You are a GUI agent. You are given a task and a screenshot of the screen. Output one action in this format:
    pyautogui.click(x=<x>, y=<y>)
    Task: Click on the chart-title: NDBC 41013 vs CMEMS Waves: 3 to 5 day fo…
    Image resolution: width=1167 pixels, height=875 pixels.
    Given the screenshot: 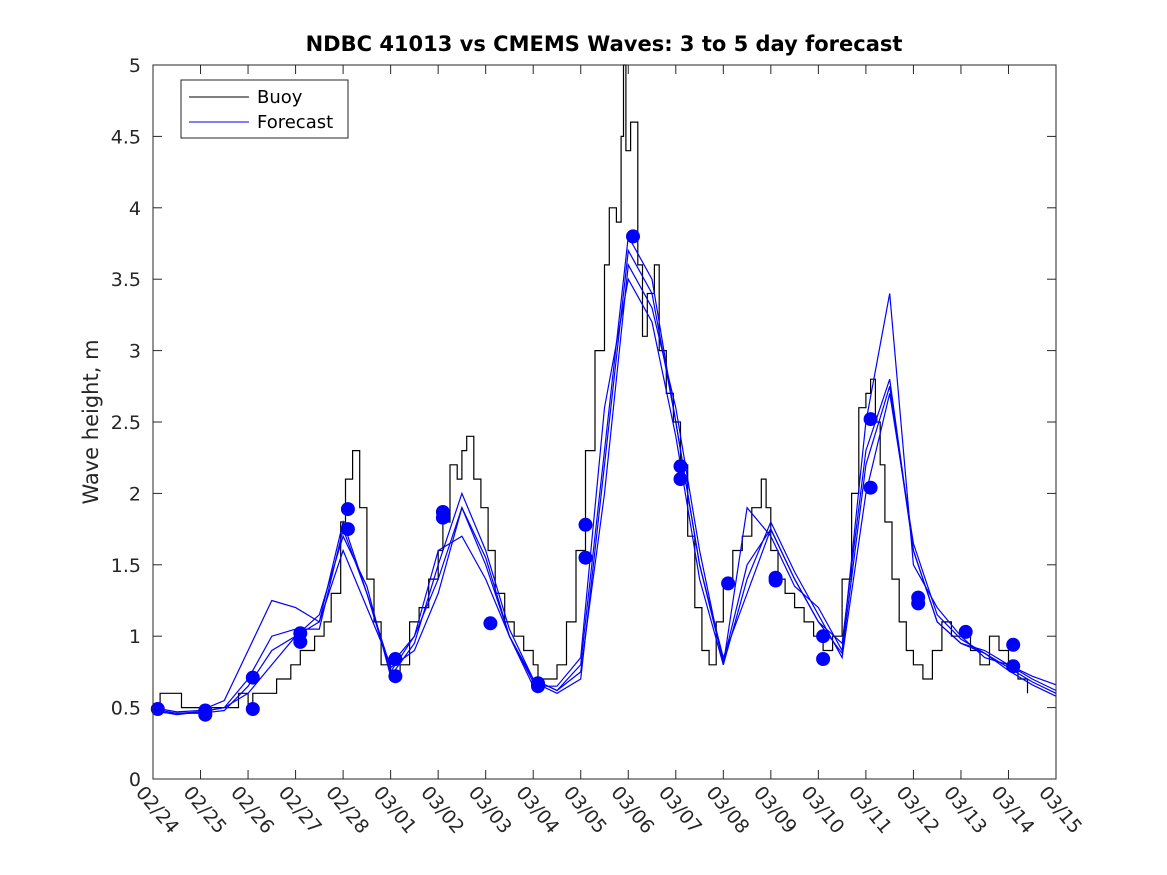 What is the action you would take?
    pyautogui.click(x=604, y=44)
    